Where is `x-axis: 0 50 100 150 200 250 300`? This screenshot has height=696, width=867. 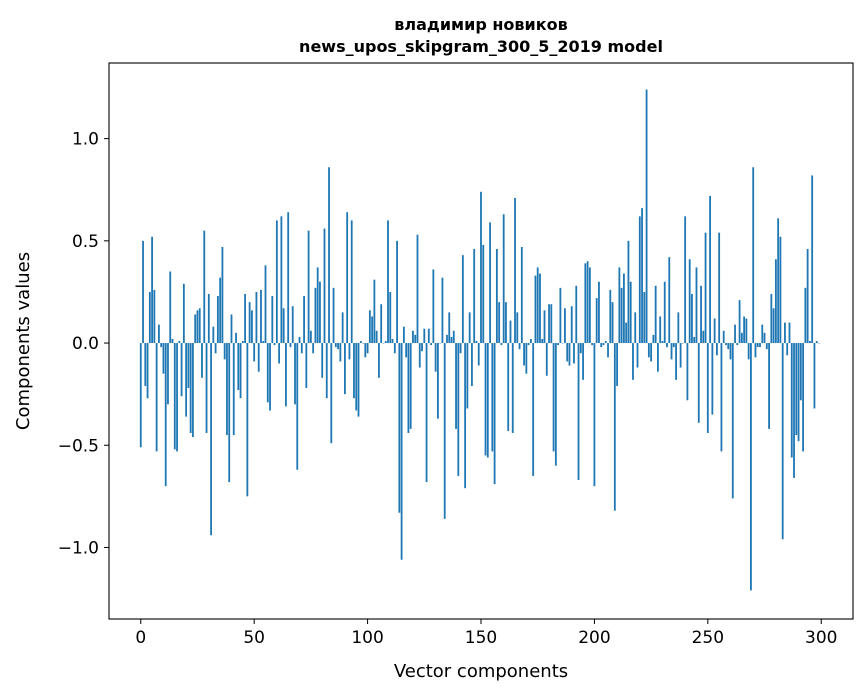
x-axis: 0 50 100 150 200 250 300 is located at coordinates (486, 633).